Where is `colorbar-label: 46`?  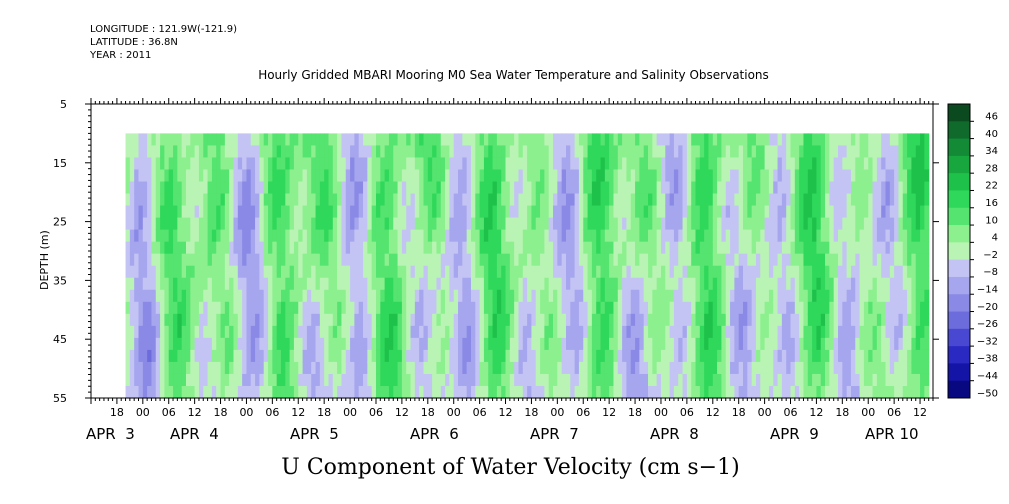 colorbar-label: 46 is located at coordinates (991, 117).